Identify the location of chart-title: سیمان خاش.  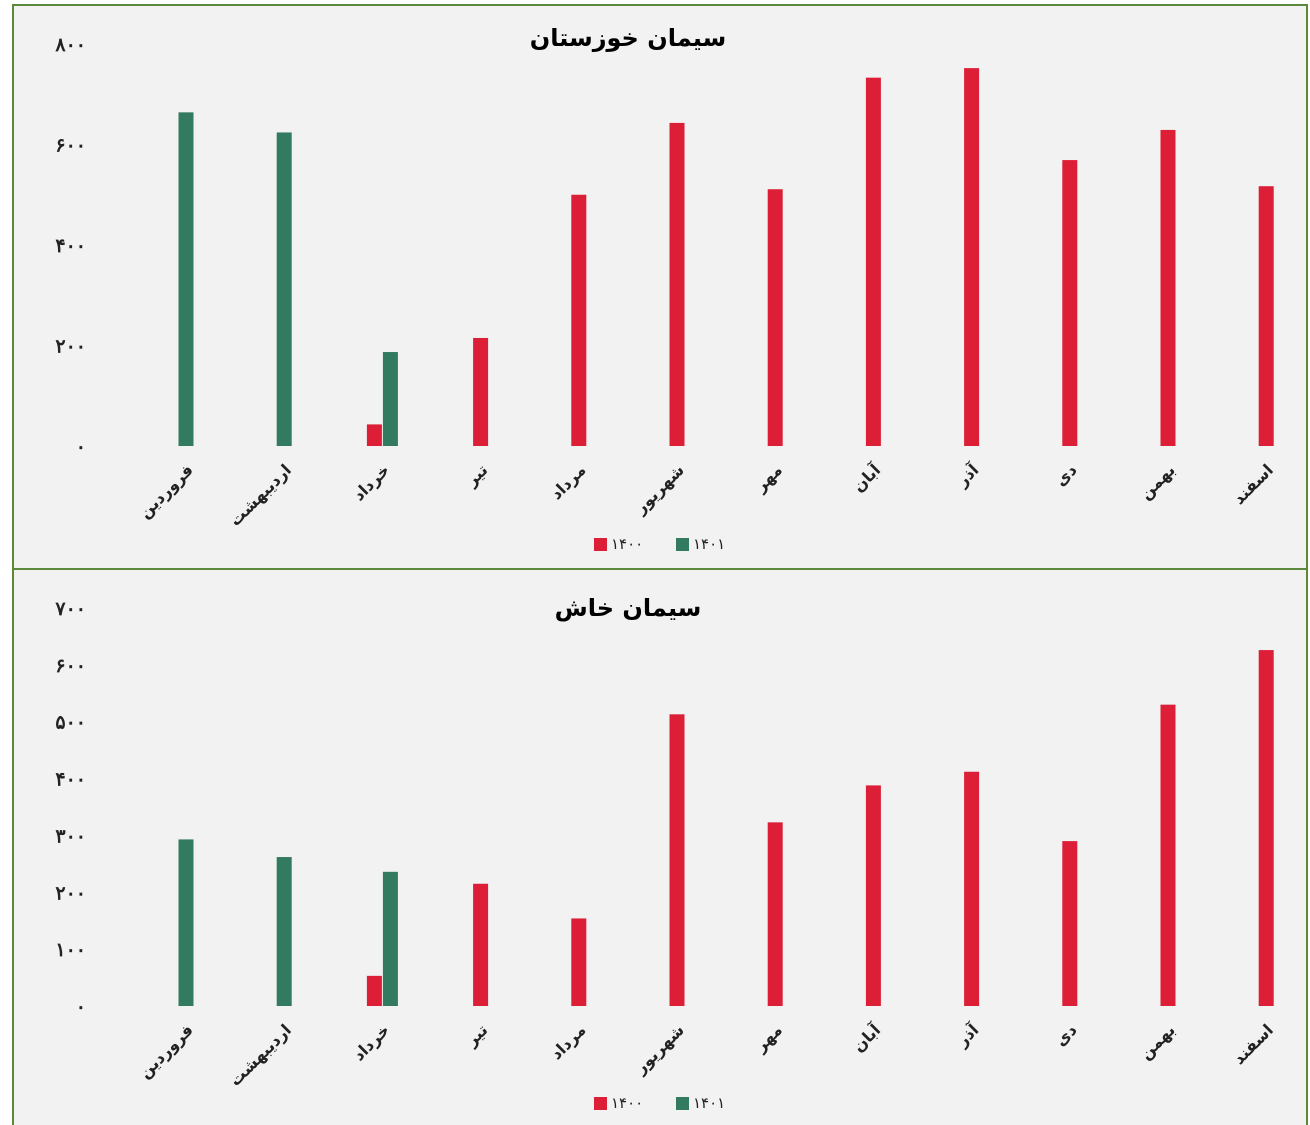
(628, 608).